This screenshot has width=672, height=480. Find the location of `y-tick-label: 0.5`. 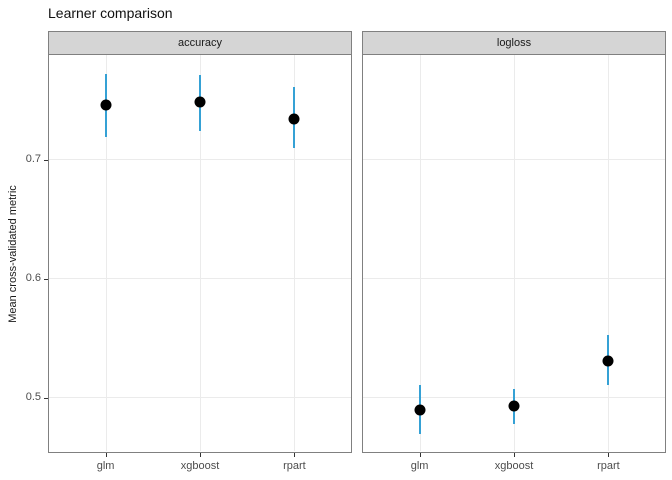

y-tick-label: 0.5 is located at coordinates (33, 396).